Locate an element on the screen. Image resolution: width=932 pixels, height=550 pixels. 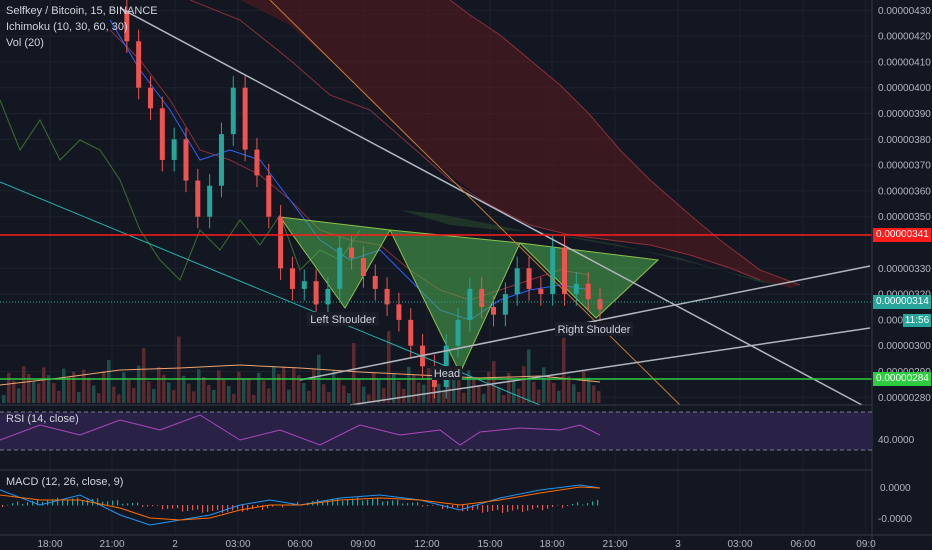
annotation-head: Head is located at coordinates (447, 373).